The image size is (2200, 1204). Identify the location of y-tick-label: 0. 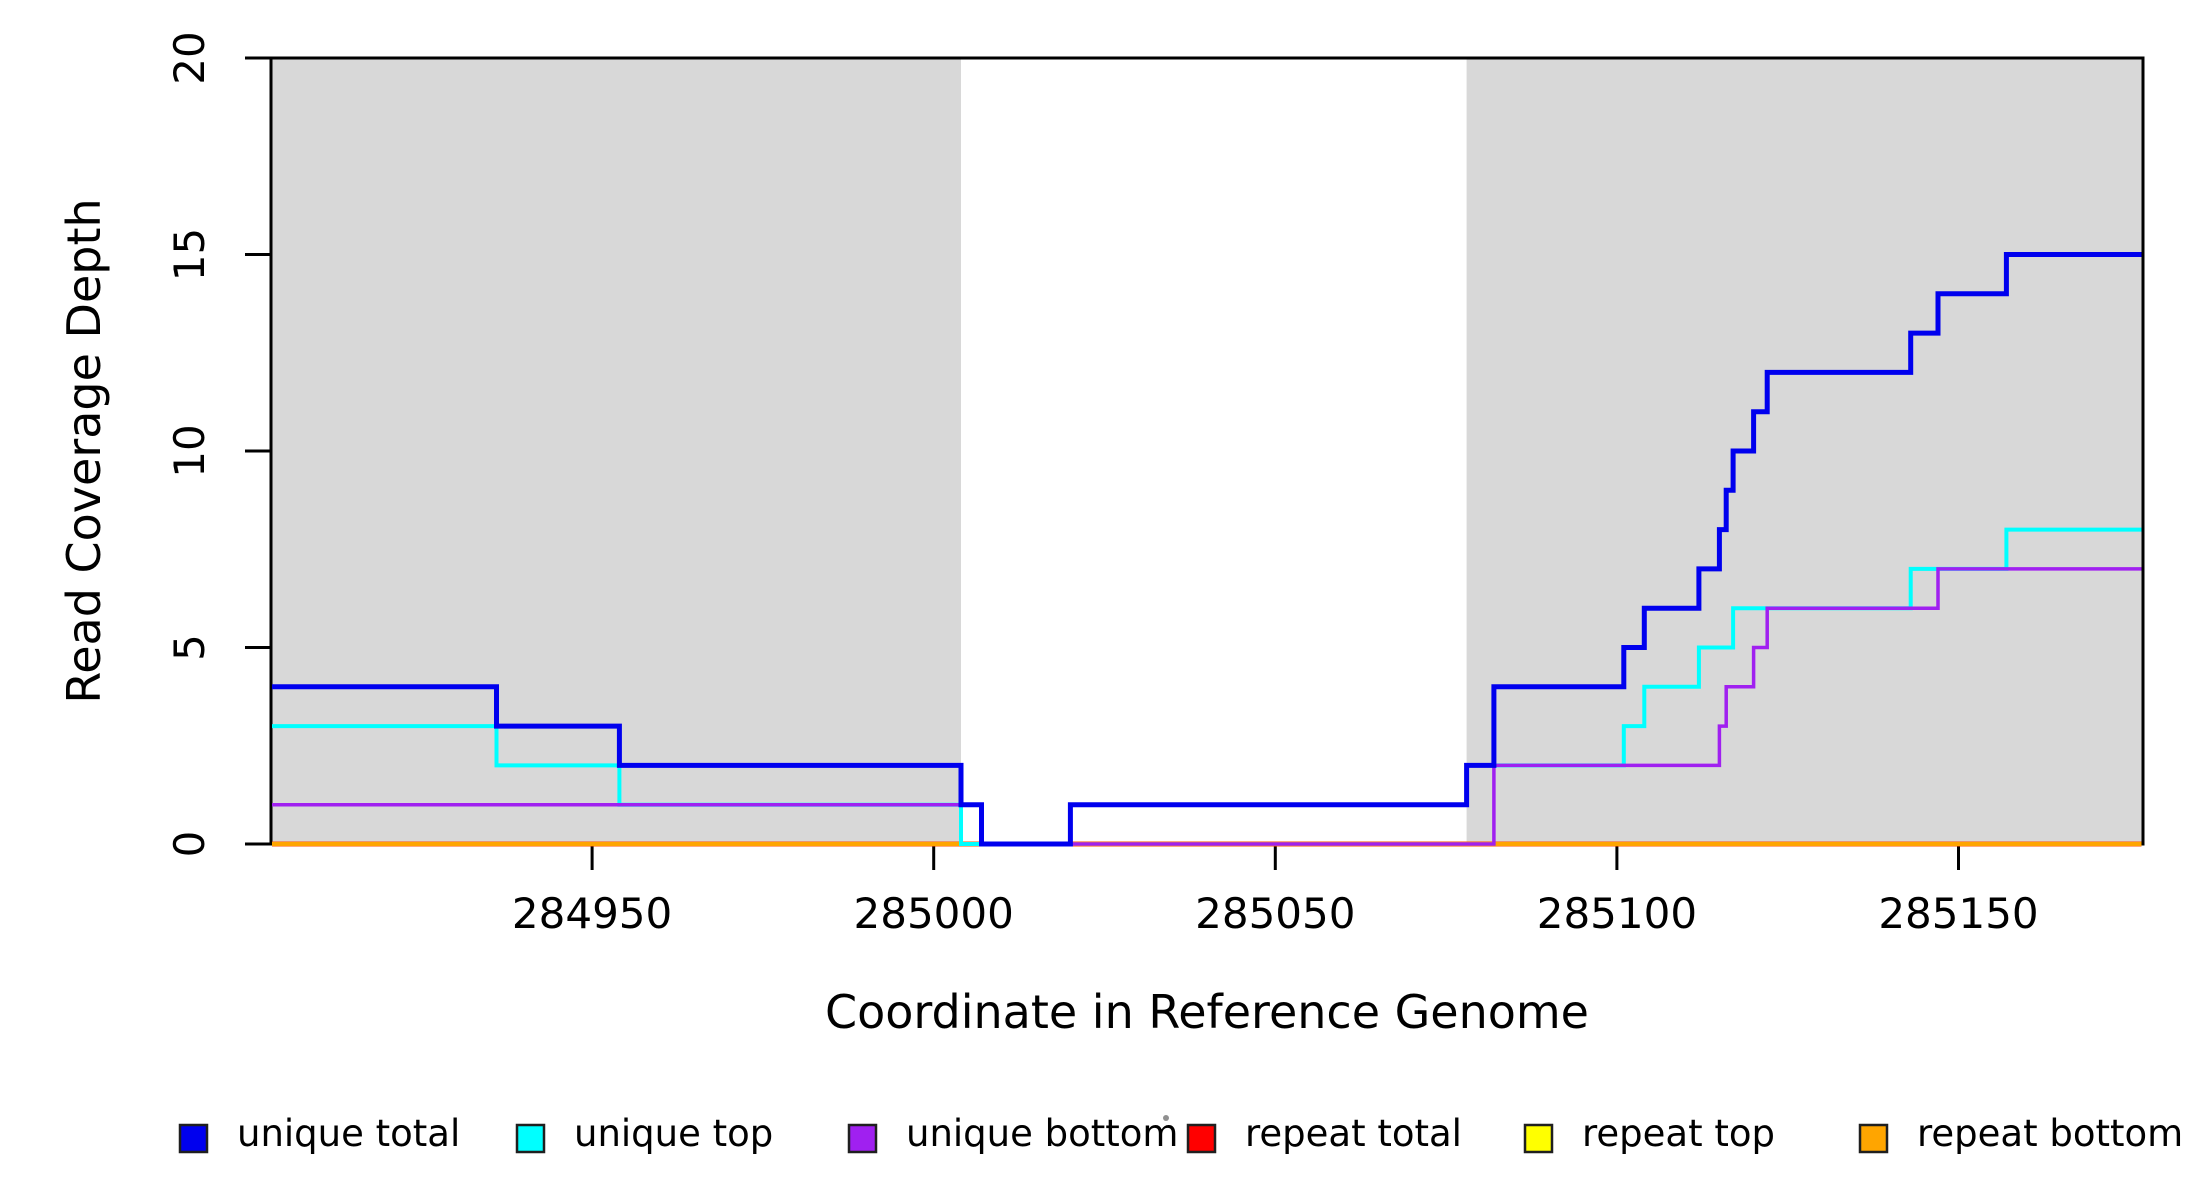
(189, 844).